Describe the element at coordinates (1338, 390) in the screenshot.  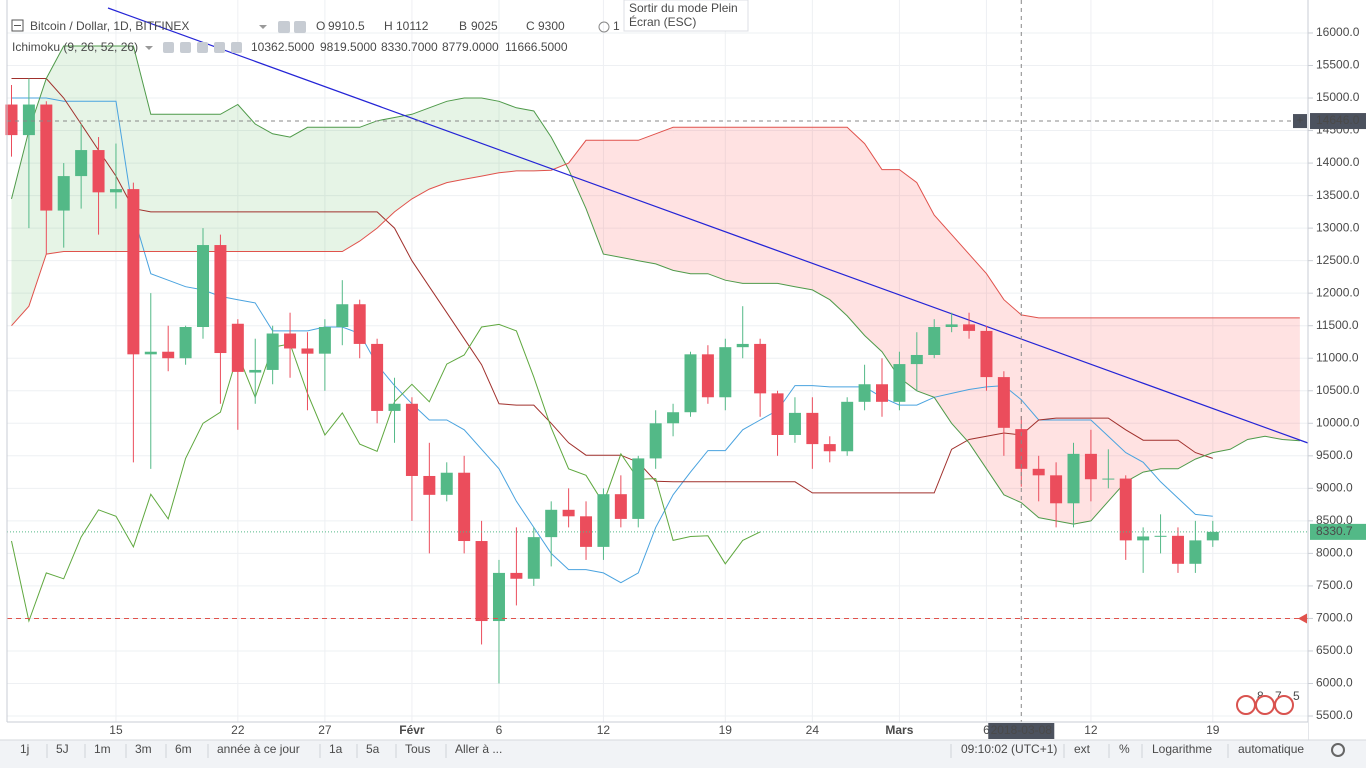
I see `y-tick-label: 10500.0` at that location.